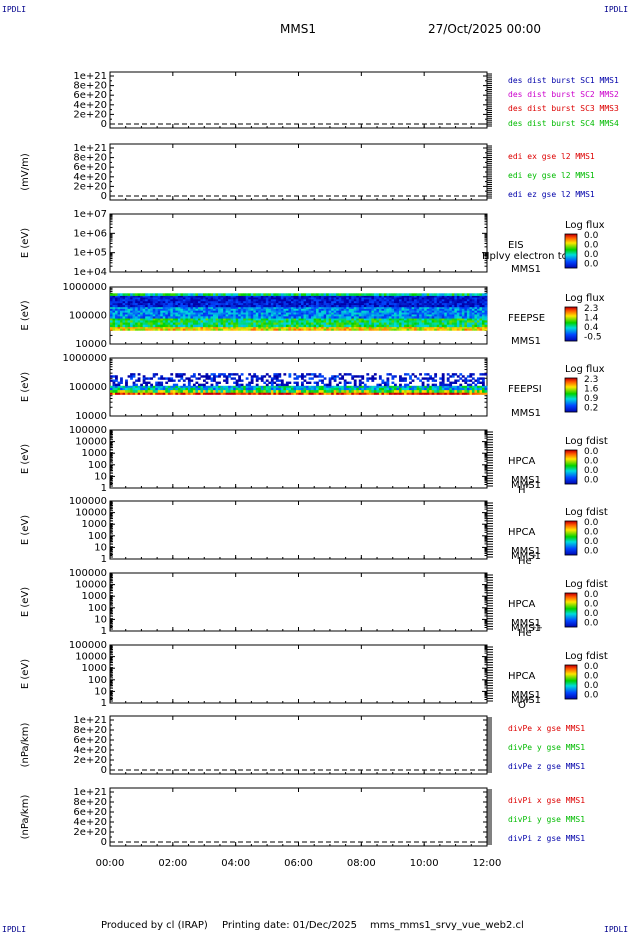 This screenshot has width=630, height=934. Describe the element at coordinates (97, 608) in the screenshot. I see `p8-ytick-label: 100` at that location.